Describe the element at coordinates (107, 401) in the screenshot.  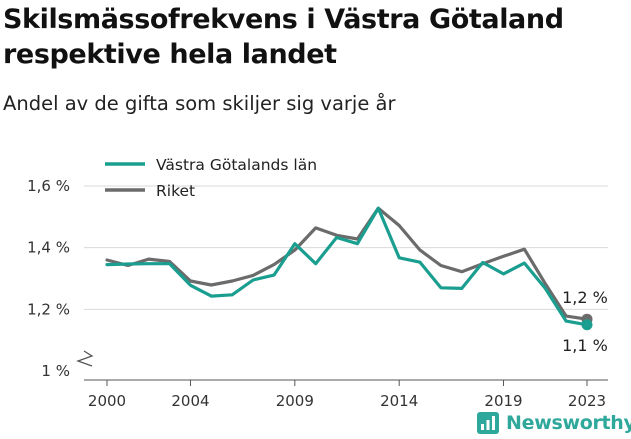
I see `x-tick-label: 2000` at that location.